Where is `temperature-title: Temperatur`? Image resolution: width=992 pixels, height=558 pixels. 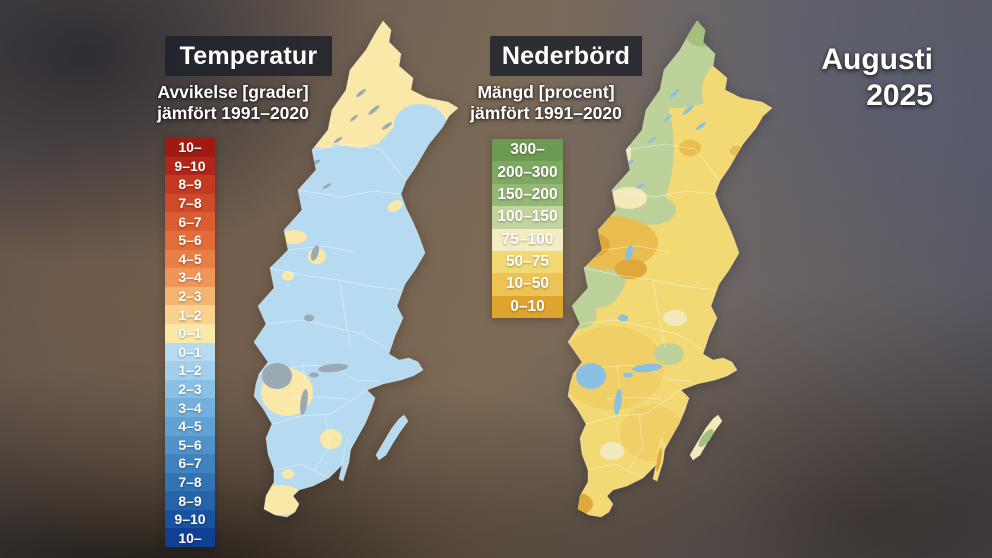 temperature-title: Temperatur is located at coordinates (248, 55).